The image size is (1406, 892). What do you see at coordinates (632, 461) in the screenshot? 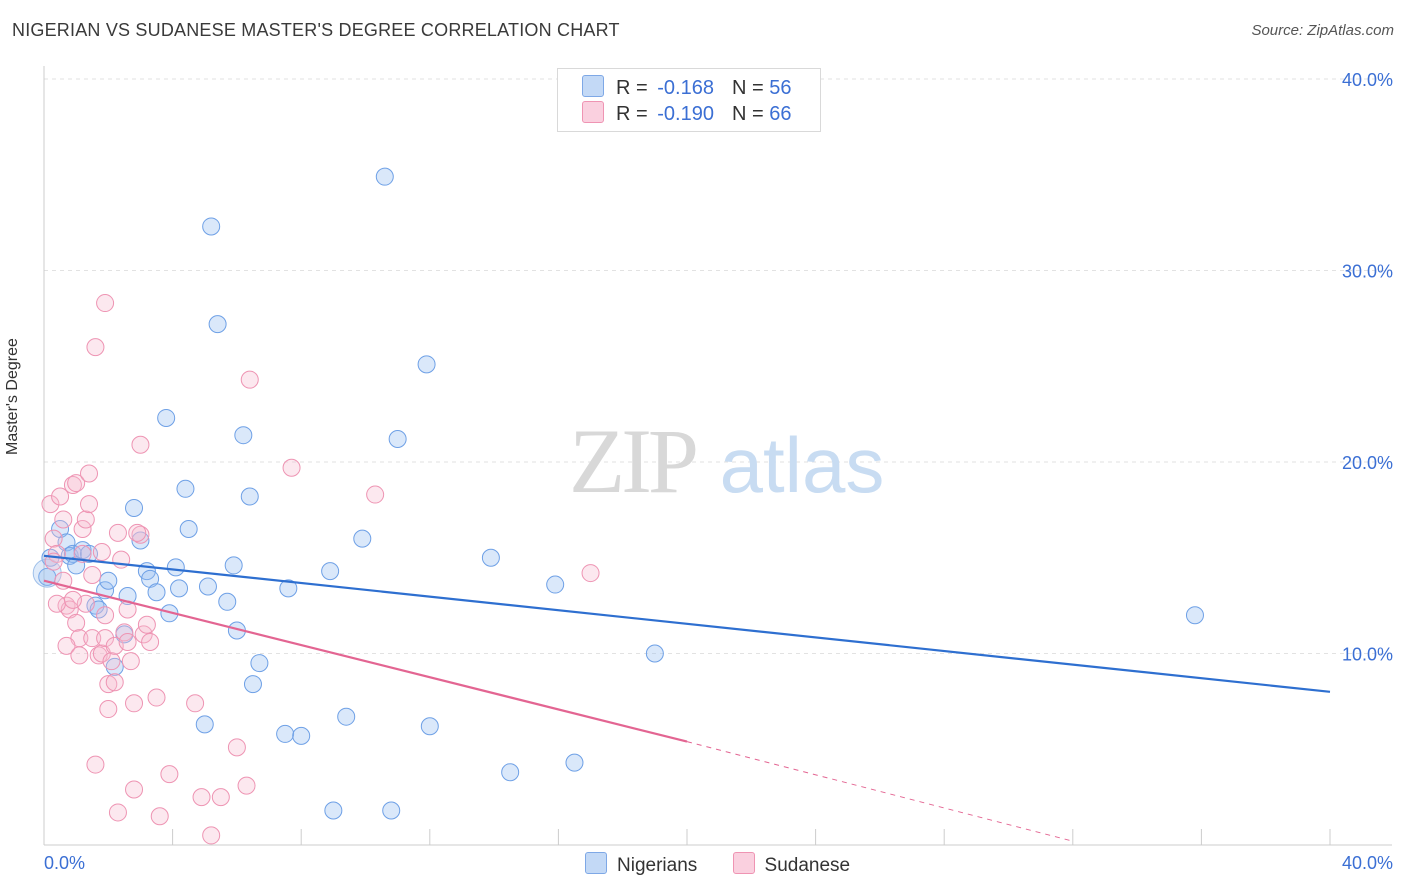
I see `watermark-zip: ZIP` at bounding box center [632, 461].